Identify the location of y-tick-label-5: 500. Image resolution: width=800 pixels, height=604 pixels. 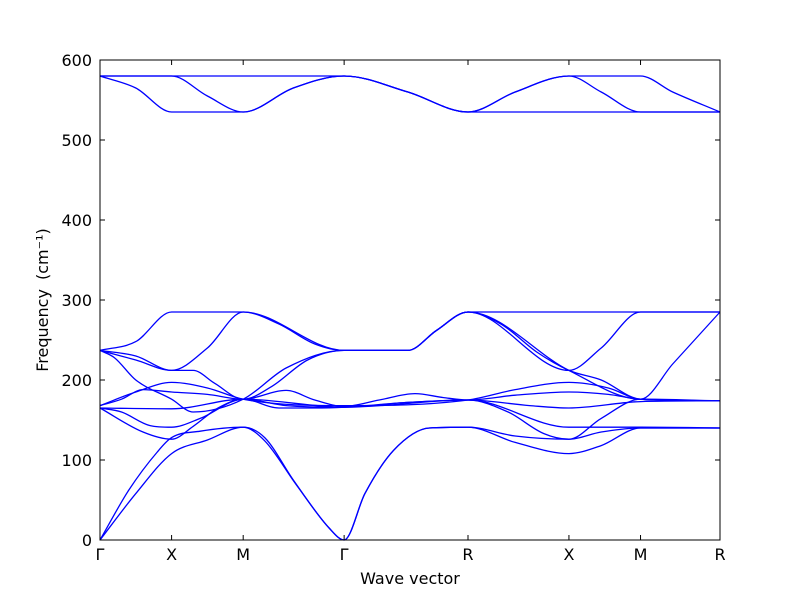
(76, 140).